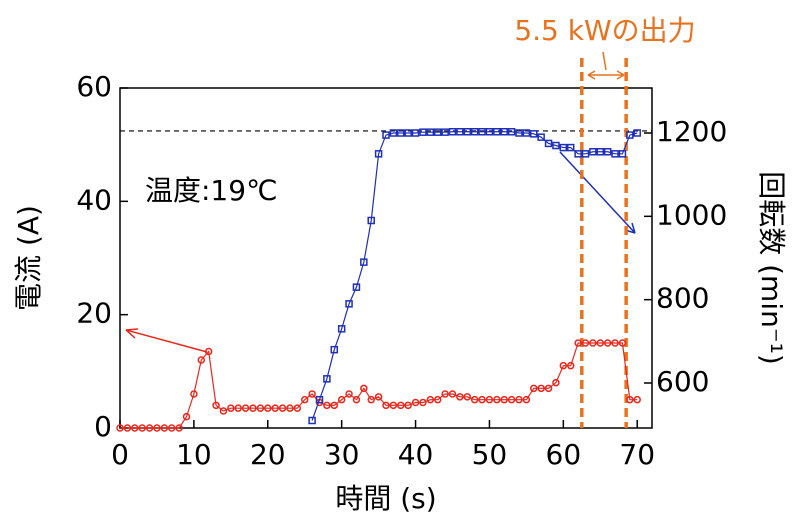 The width and height of the screenshot is (799, 519). Describe the element at coordinates (416, 454) in the screenshot. I see `x-tick-label: 40` at that location.